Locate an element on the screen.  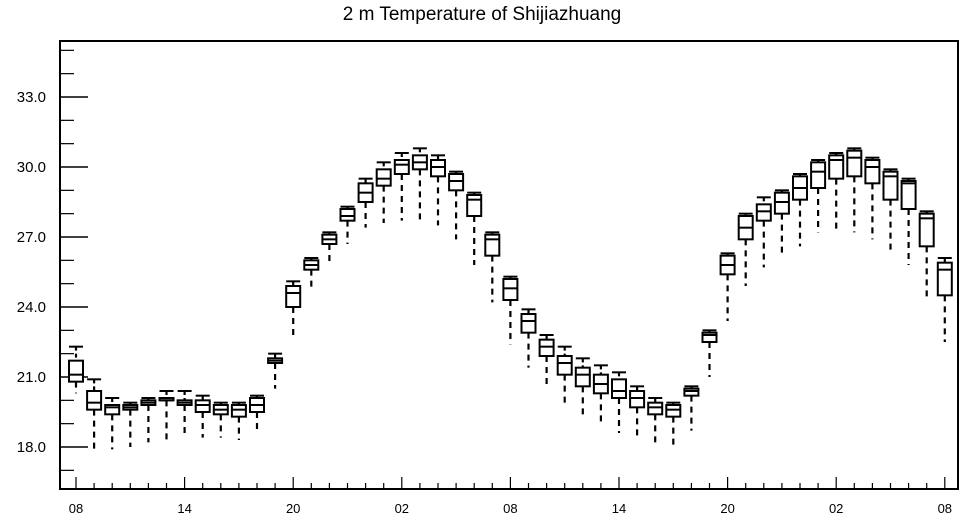
y-tick-label: 24.0 is located at coordinates (31, 307).